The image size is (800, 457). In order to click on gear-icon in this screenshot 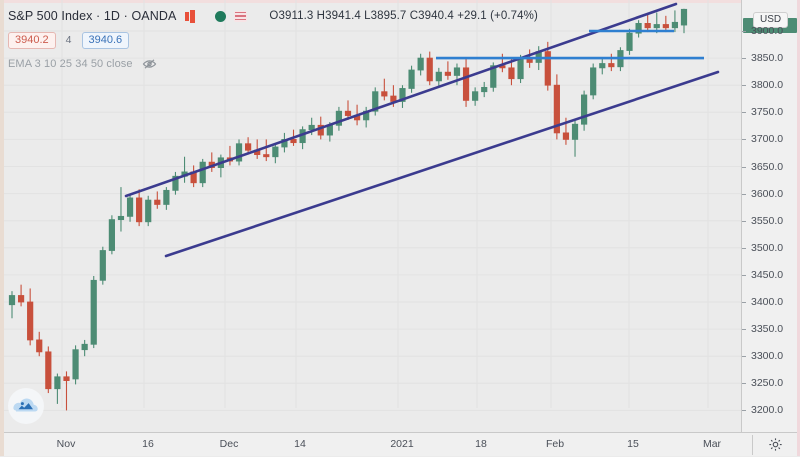, I will do `click(775, 444)`.